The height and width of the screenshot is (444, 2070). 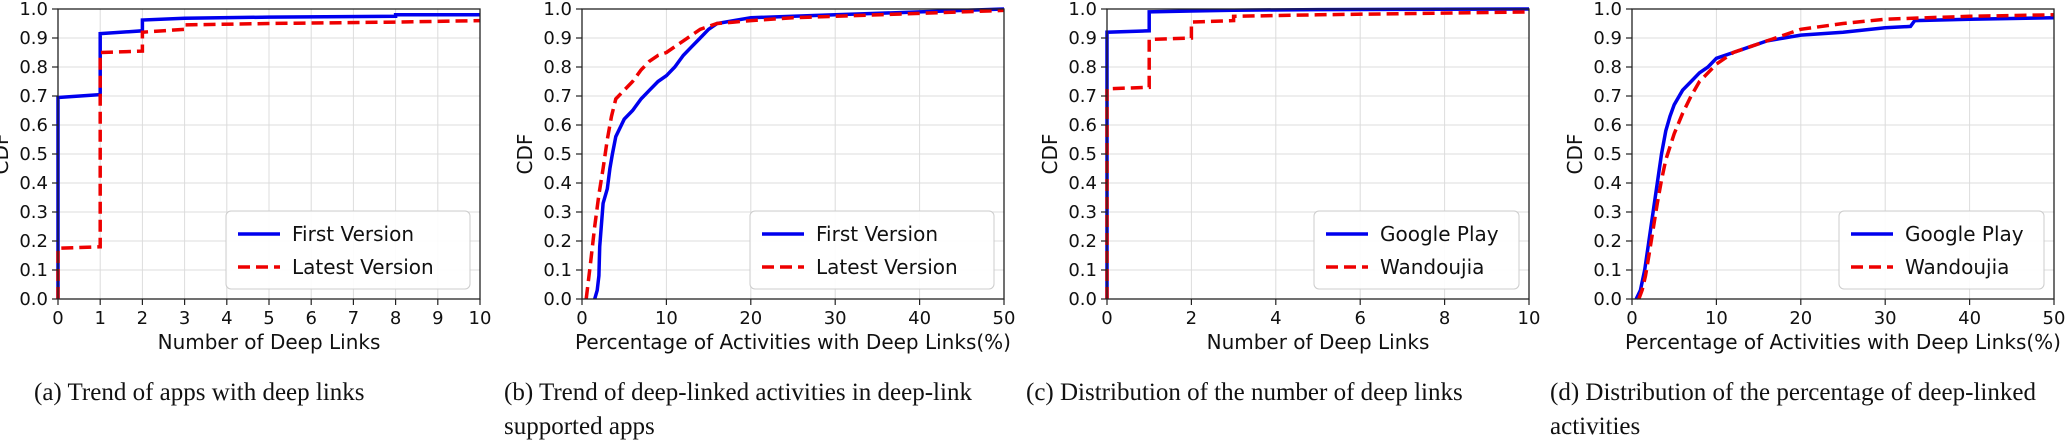 I want to click on series-line-first-version, so click(x=799, y=153).